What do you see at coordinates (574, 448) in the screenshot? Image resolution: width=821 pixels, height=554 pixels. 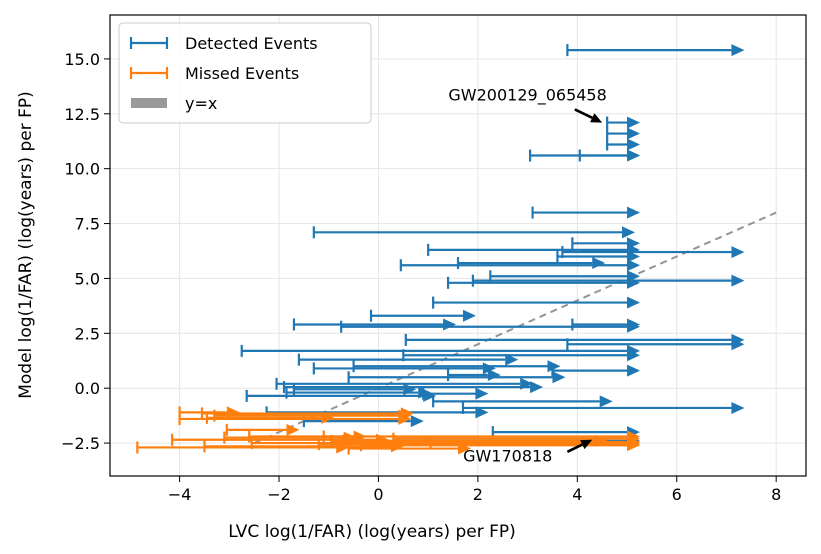 I see `annotation-arrow-shaft` at bounding box center [574, 448].